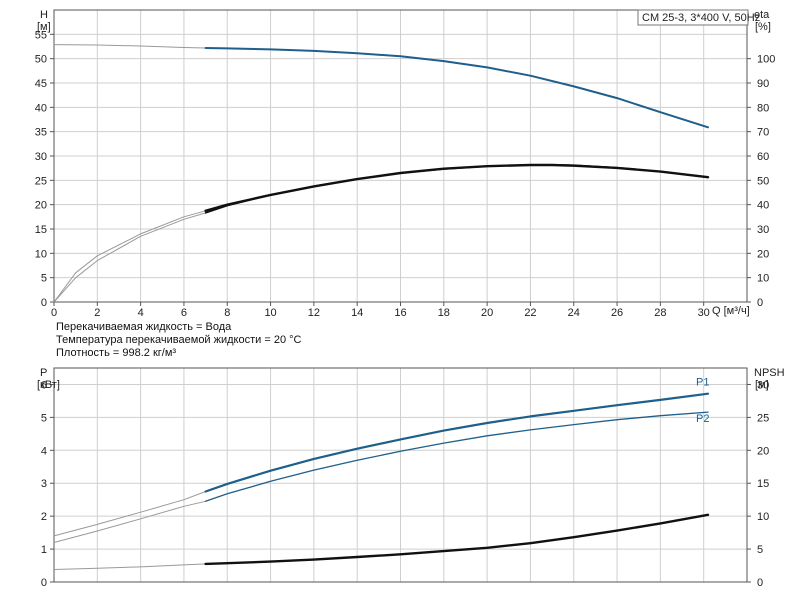  Describe the element at coordinates (54, 313) in the screenshot. I see `x-tick-label: 0` at that location.